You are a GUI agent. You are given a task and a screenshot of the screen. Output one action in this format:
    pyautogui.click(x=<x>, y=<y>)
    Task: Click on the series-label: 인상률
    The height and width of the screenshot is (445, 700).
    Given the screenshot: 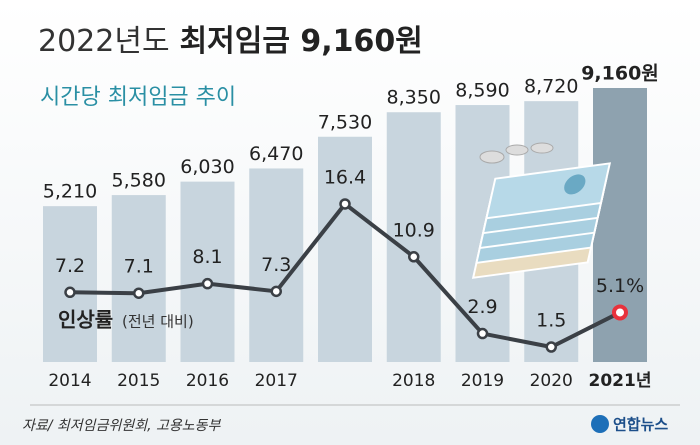 What is the action you would take?
    pyautogui.click(x=85, y=320)
    